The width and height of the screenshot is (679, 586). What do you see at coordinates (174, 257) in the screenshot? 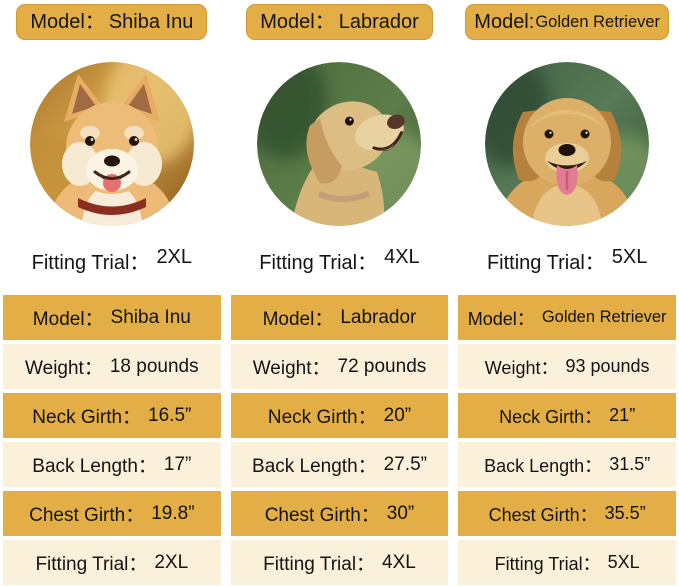
I see `fitting-trial-value: 2XL` at bounding box center [174, 257].